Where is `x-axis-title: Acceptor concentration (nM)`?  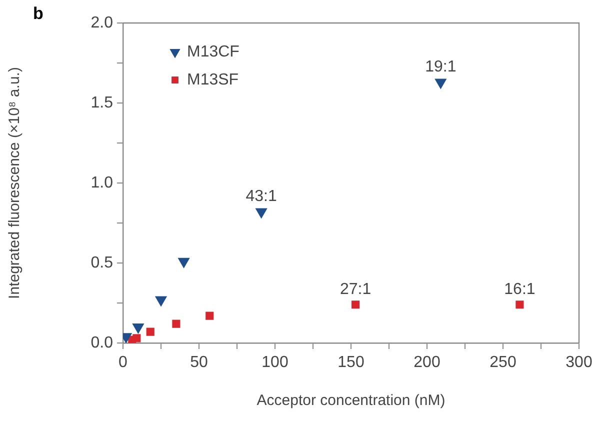
x-axis-title: Acceptor concentration (nM) is located at coordinates (351, 401).